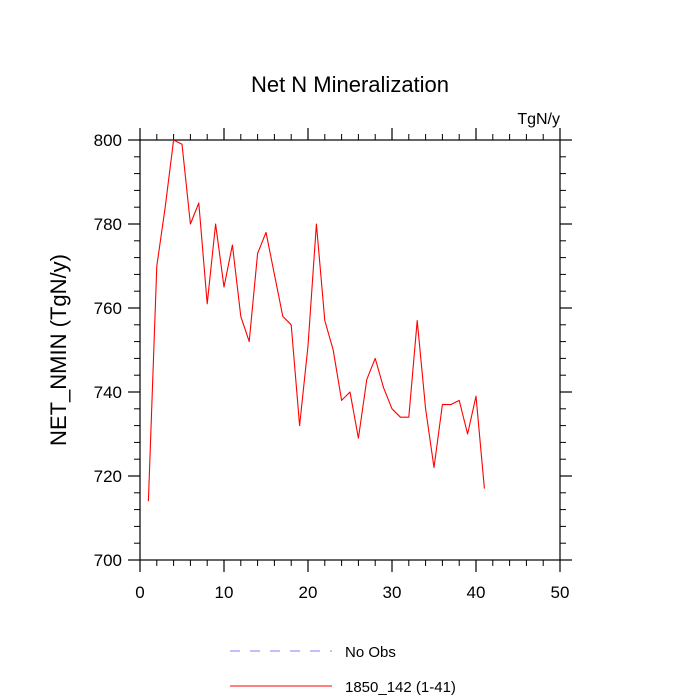  What do you see at coordinates (224, 592) in the screenshot?
I see `x-tick-label: 10` at bounding box center [224, 592].